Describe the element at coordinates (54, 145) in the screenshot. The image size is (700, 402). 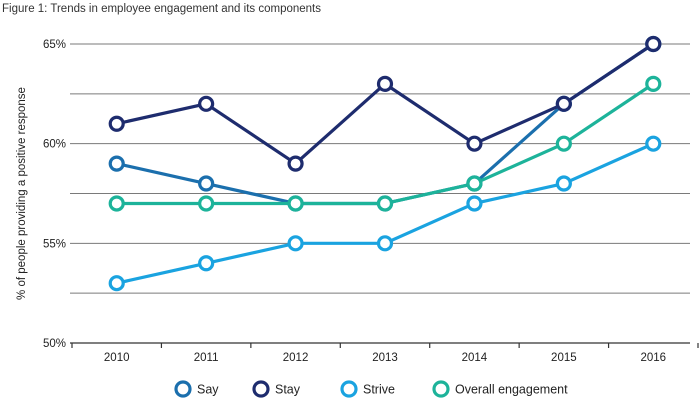
I see `y-tick-label: 60%` at that location.